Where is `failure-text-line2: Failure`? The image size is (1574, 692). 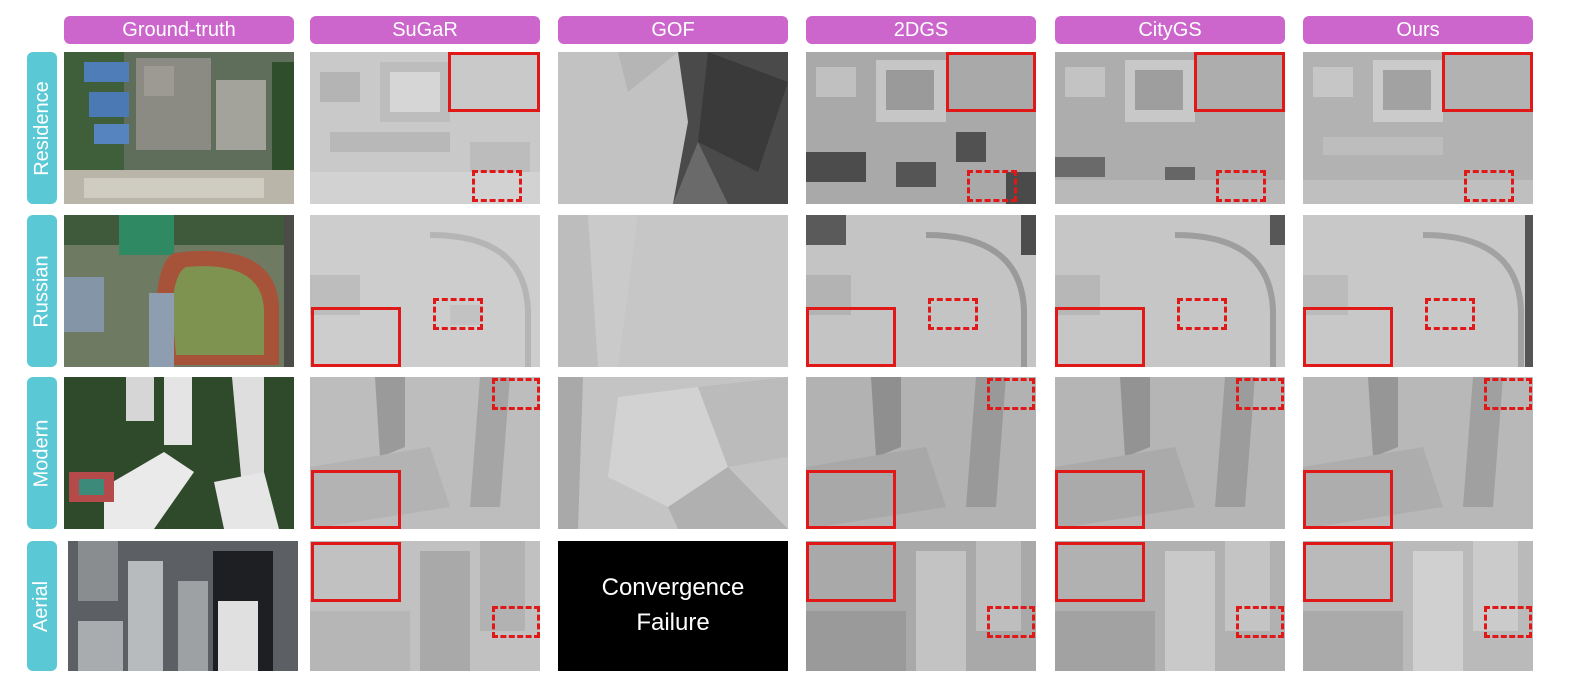
failure-text-line2: Failure is located at coordinates (673, 622).